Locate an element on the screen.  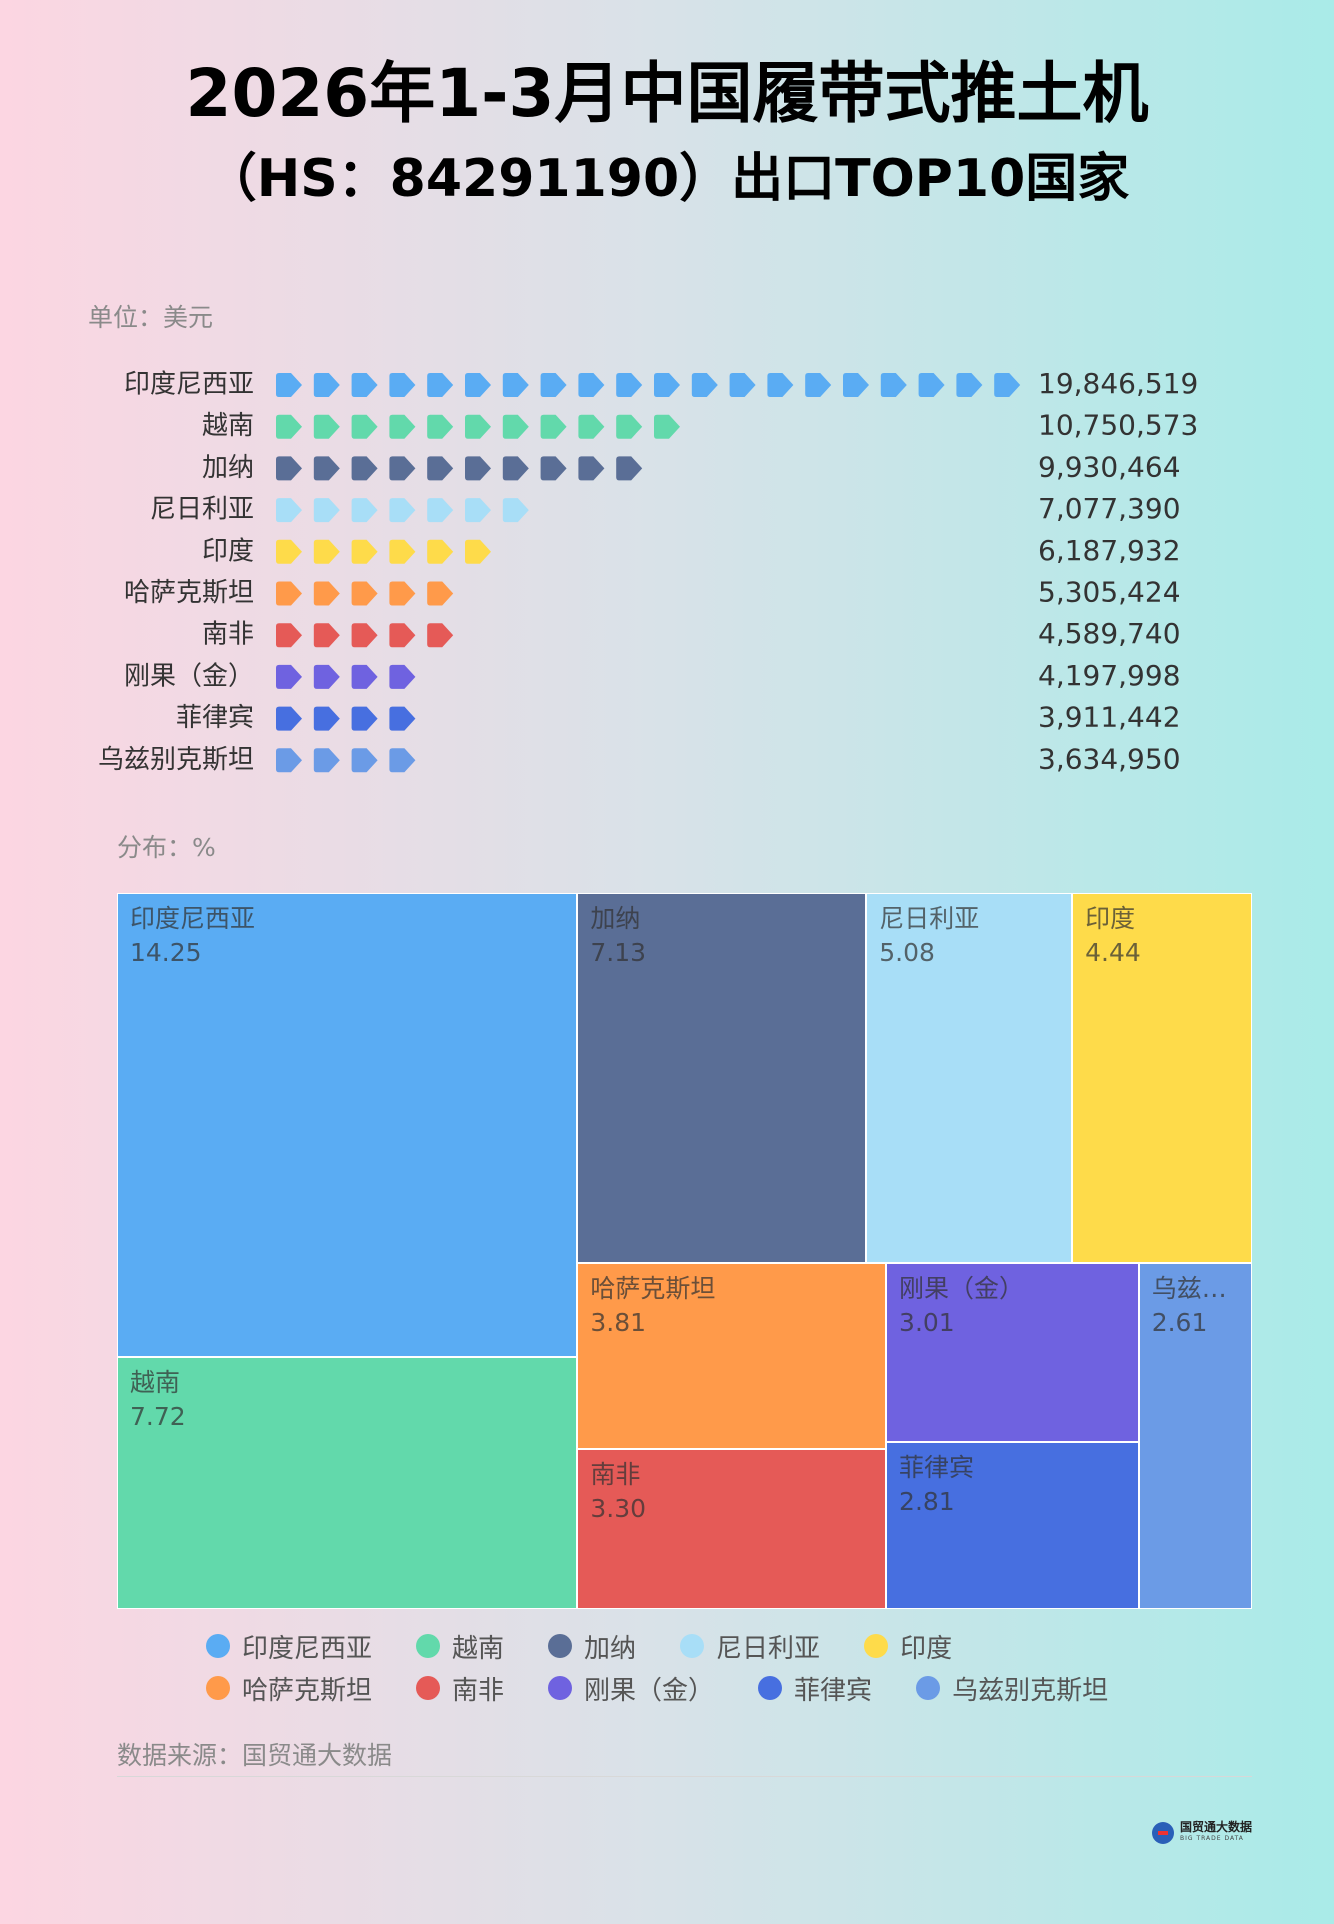
treemap-cell: 印度 4.44 is located at coordinates (1162, 1078).